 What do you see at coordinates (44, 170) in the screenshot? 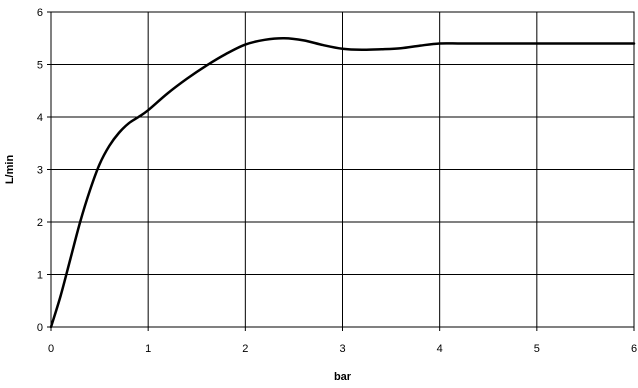
I see `y-axis-ticks: 0 1 2 3 4 5 6` at bounding box center [44, 170].